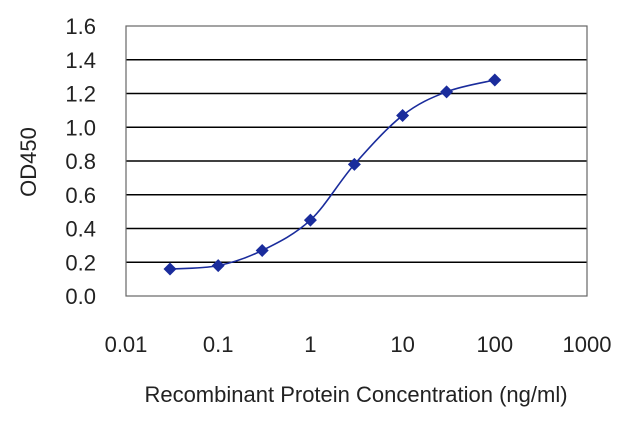 This screenshot has width=640, height=432. I want to click on y-tick-label: 1.6, so click(80, 26).